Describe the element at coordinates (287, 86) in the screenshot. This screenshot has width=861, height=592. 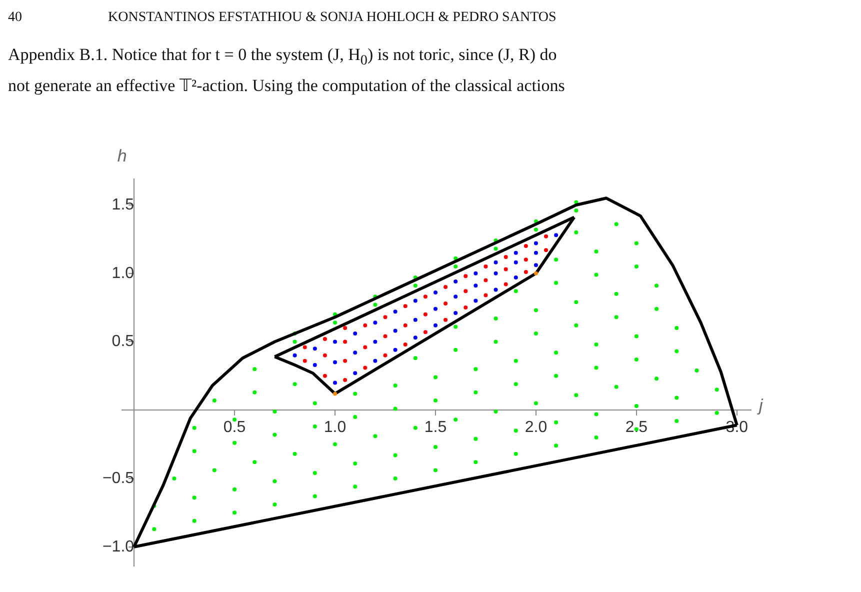
I see `text: not generate an effective 𝕋²-action. Using the computation of the classical actions` at that location.